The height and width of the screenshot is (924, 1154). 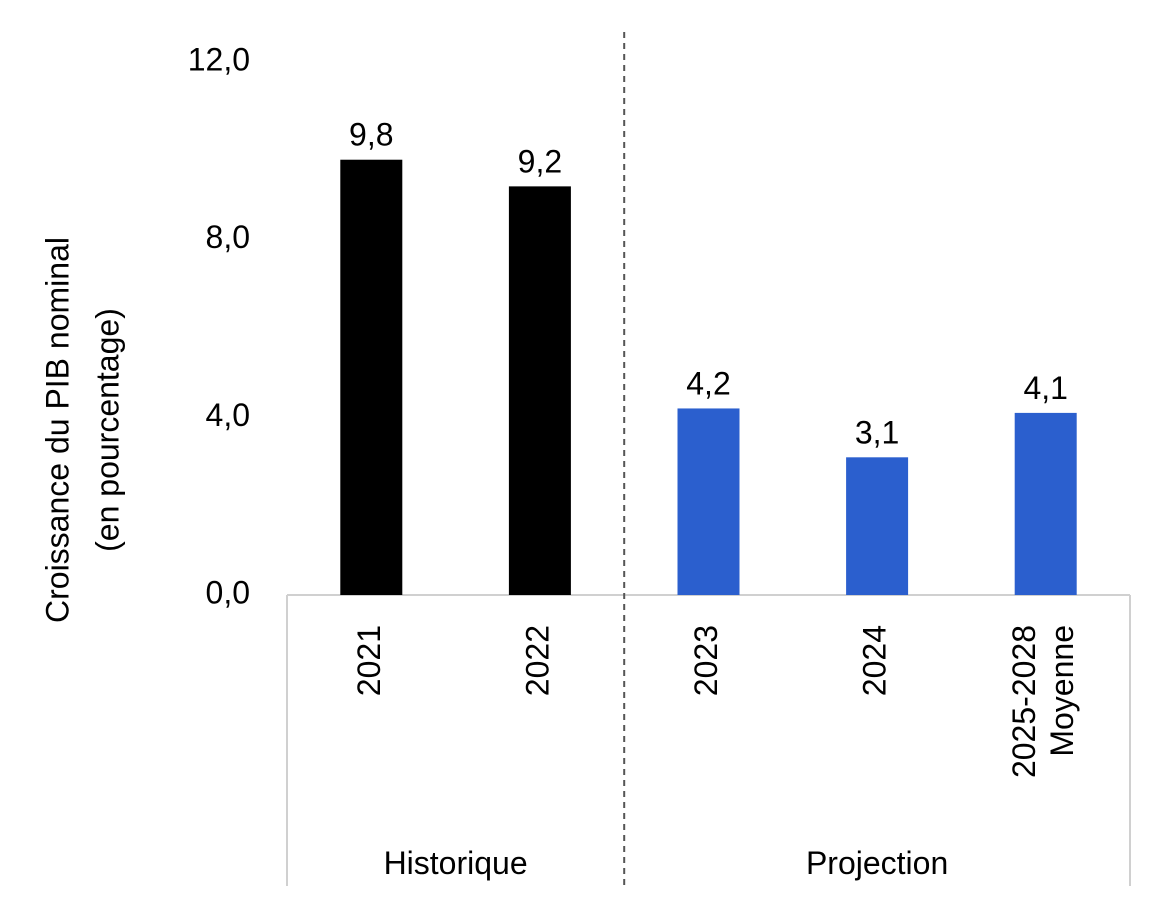 What do you see at coordinates (539, 390) in the screenshot?
I see `bar-2022` at bounding box center [539, 390].